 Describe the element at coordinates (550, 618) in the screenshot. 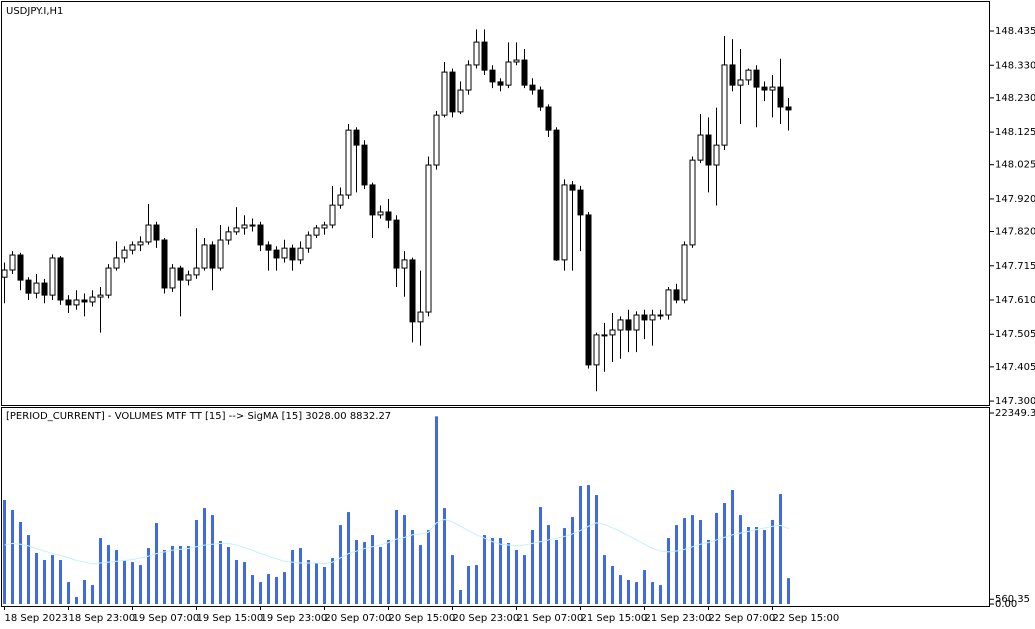

I see `x-tick-label: 21 Sep 07:00` at that location.